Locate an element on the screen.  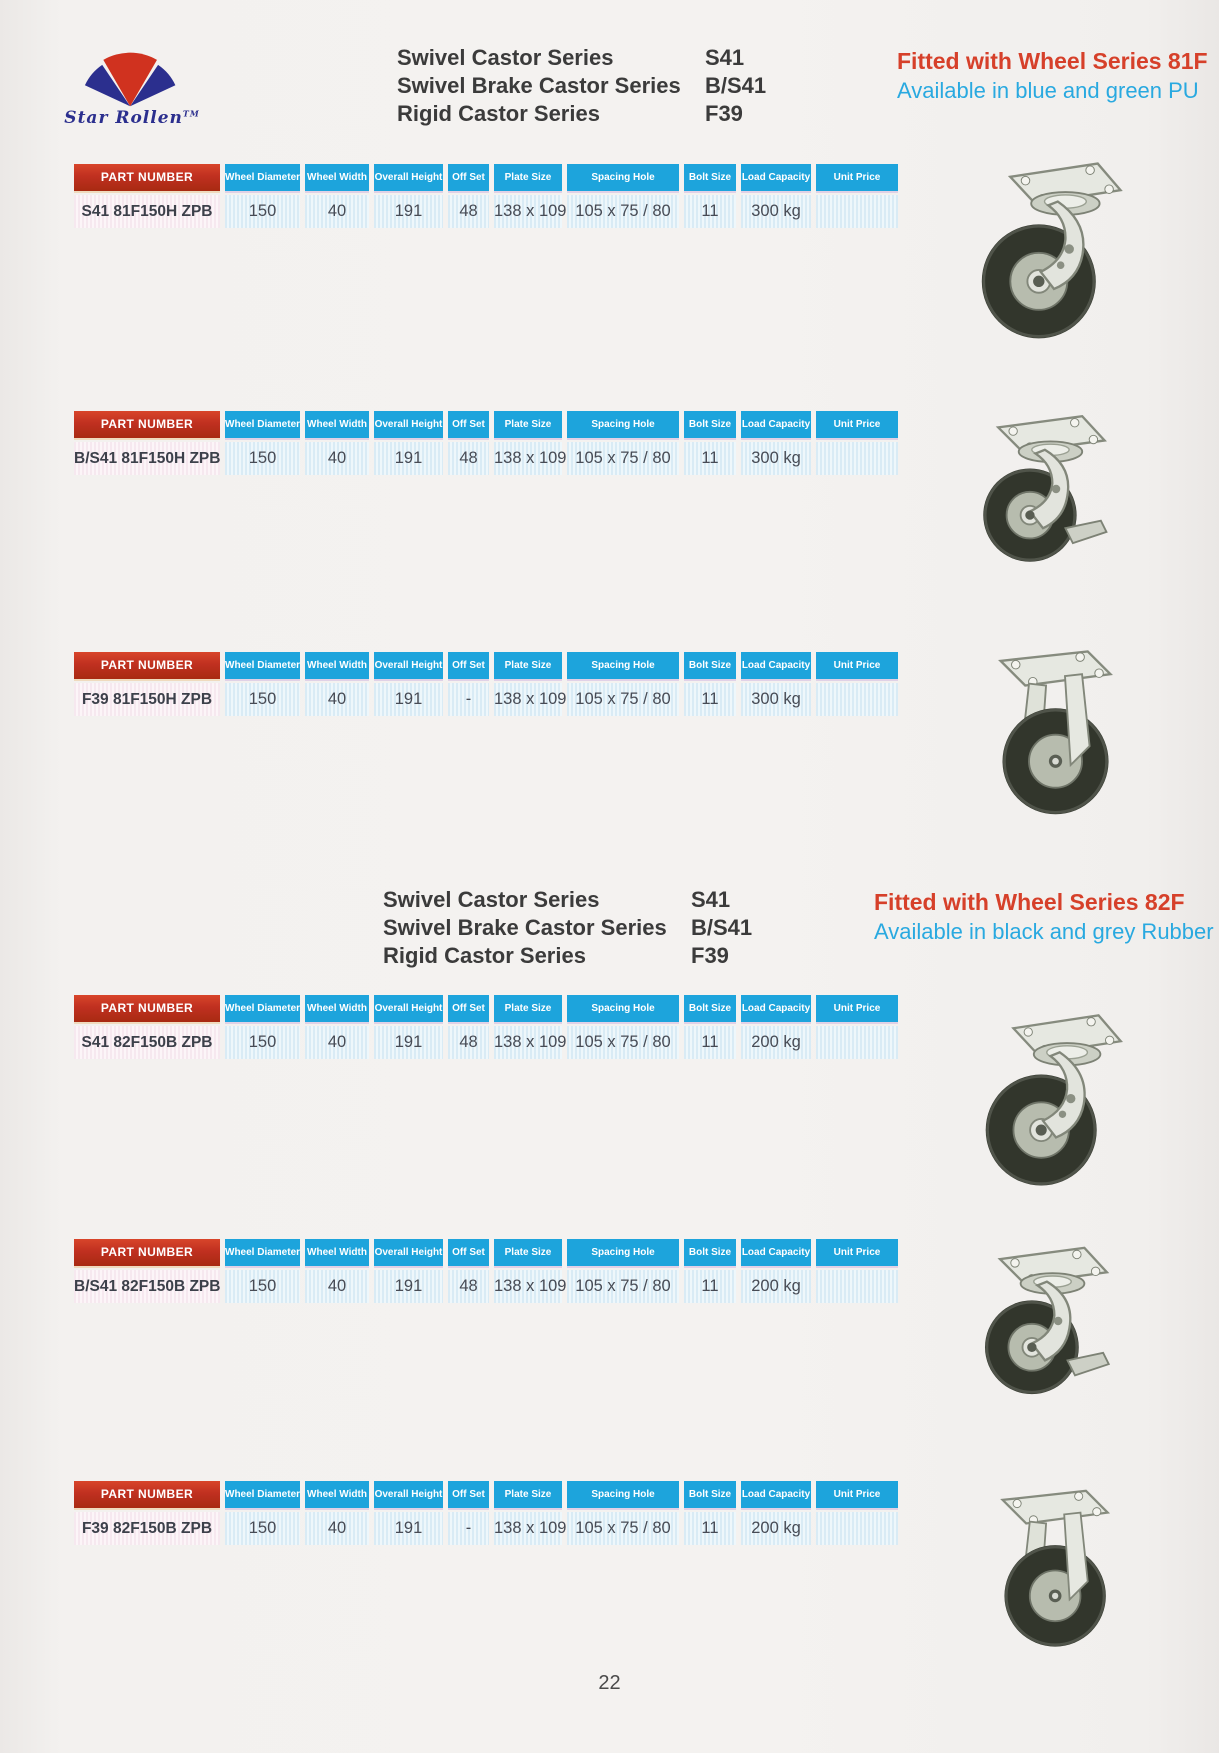
series-code: F39 is located at coordinates (710, 955).